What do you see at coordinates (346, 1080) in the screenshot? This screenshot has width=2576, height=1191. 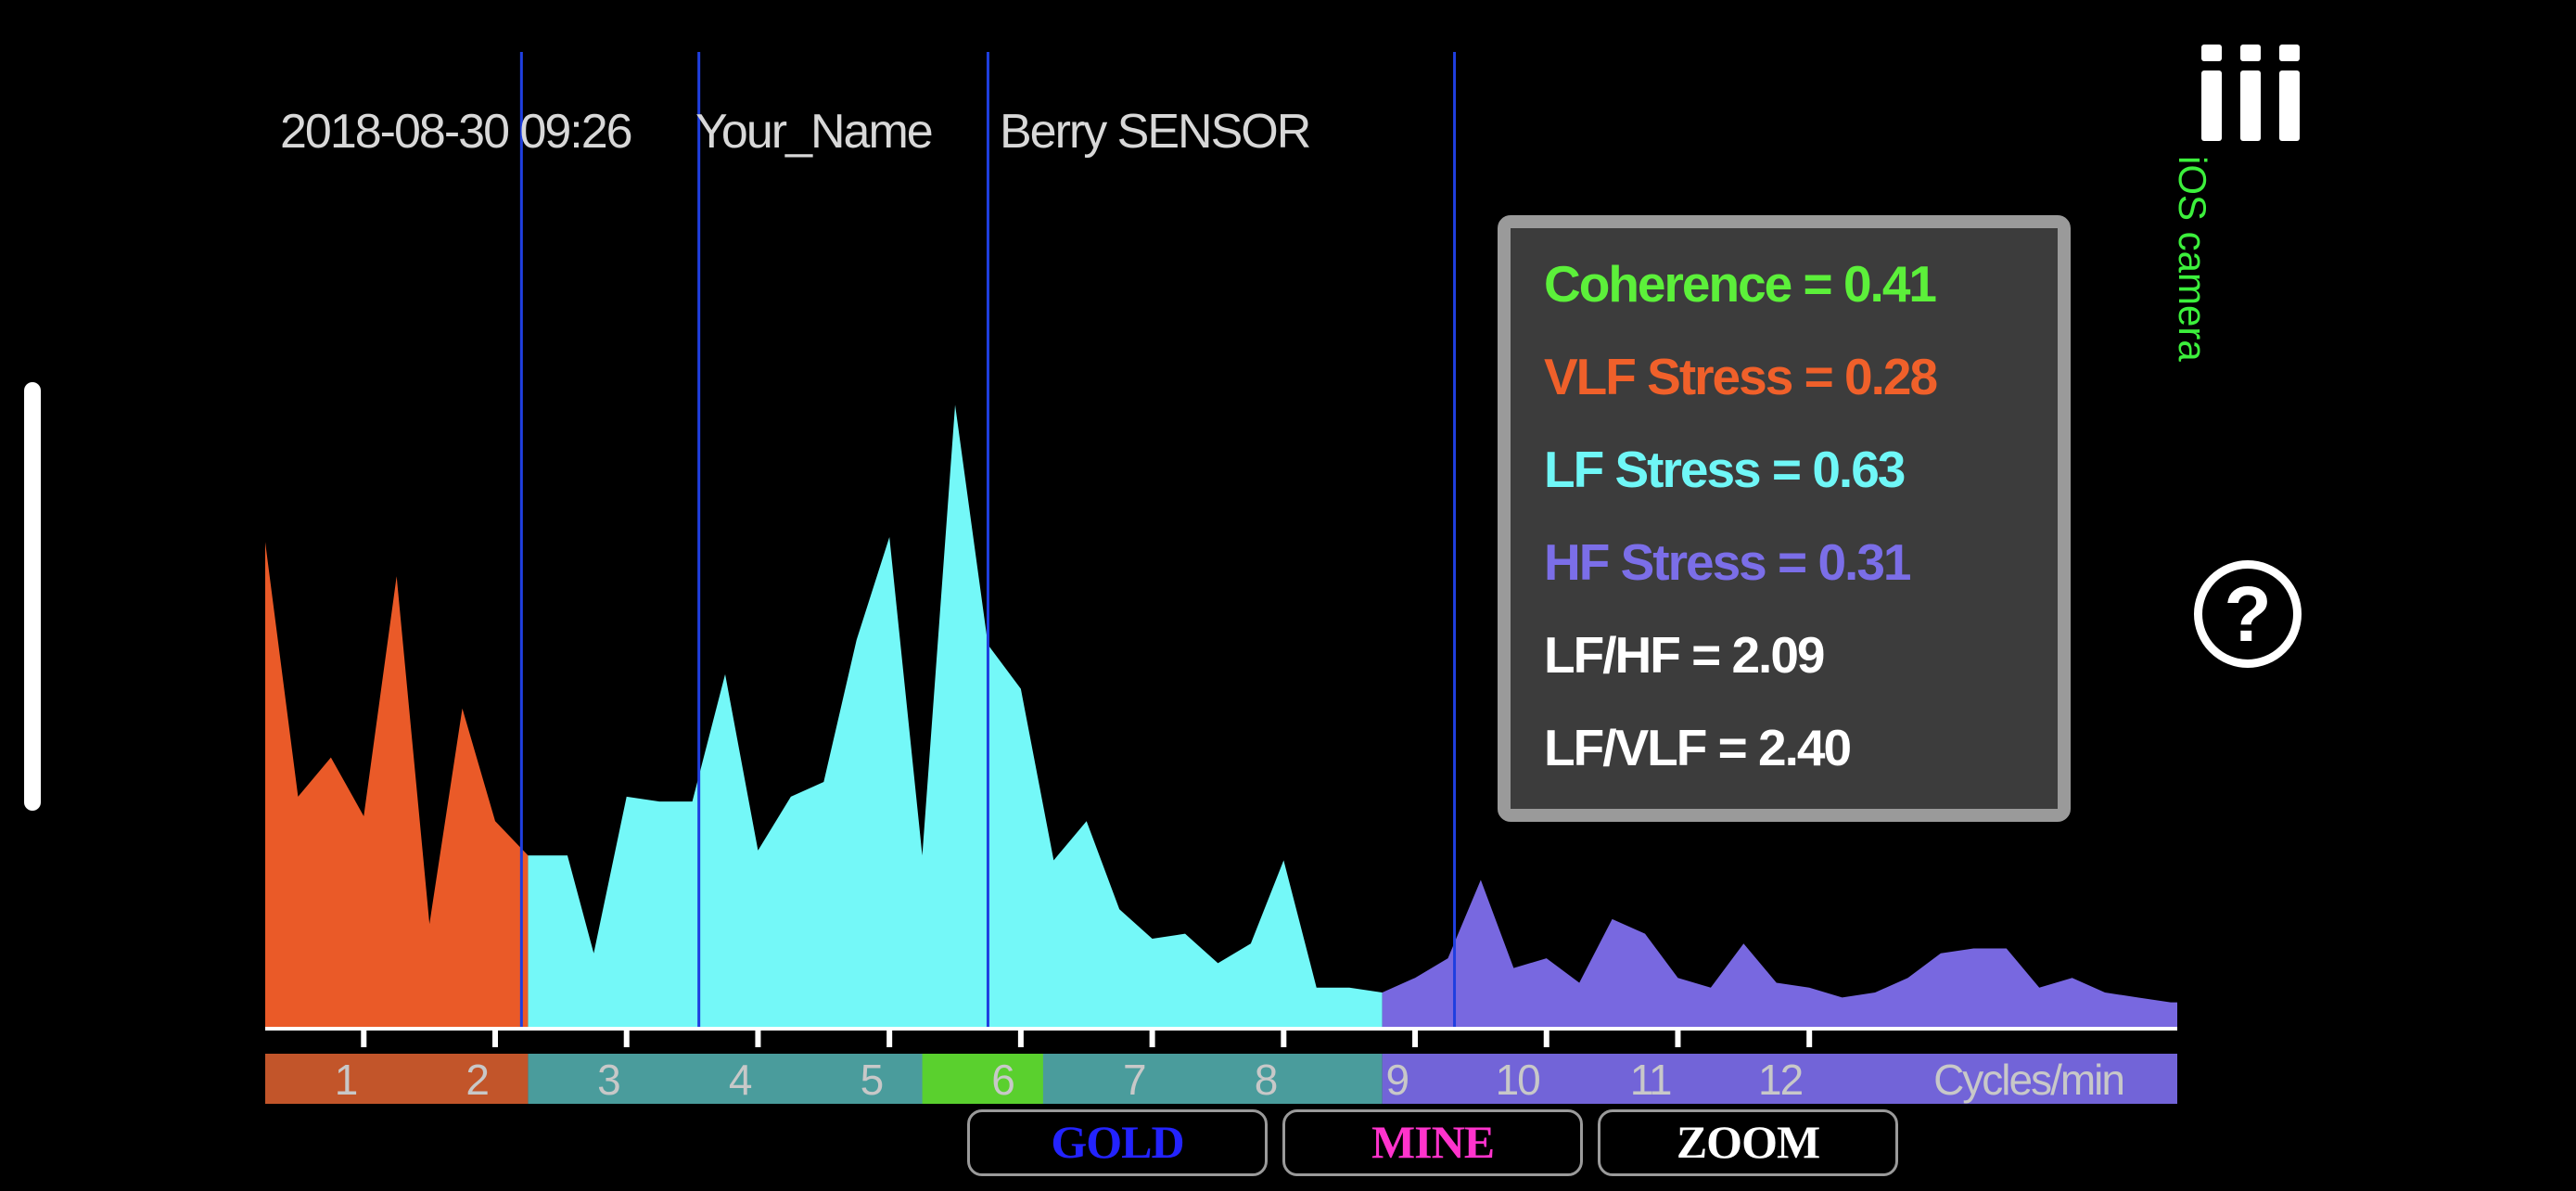 I see `x-tick-label: 1` at bounding box center [346, 1080].